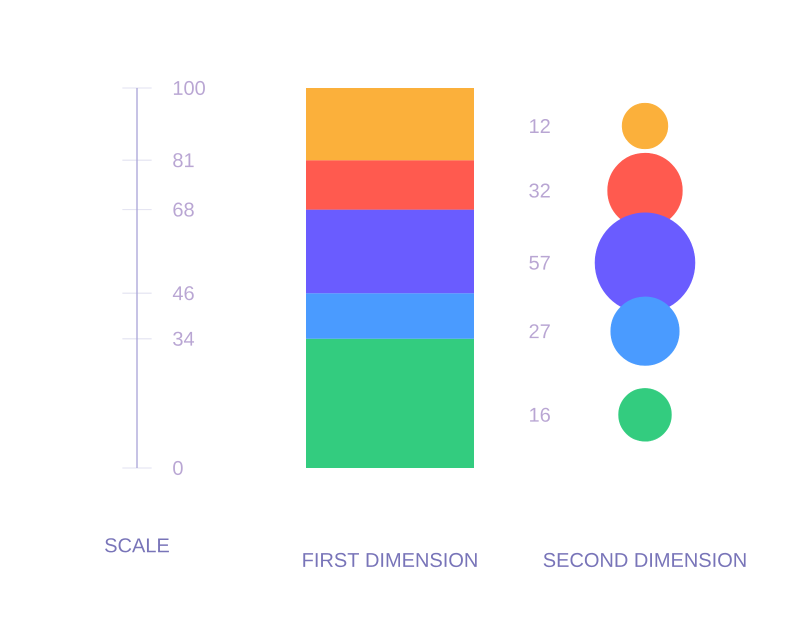 Image resolution: width=800 pixels, height=637 pixels. What do you see at coordinates (183, 339) in the screenshot?
I see `y-tick-label: 34` at bounding box center [183, 339].